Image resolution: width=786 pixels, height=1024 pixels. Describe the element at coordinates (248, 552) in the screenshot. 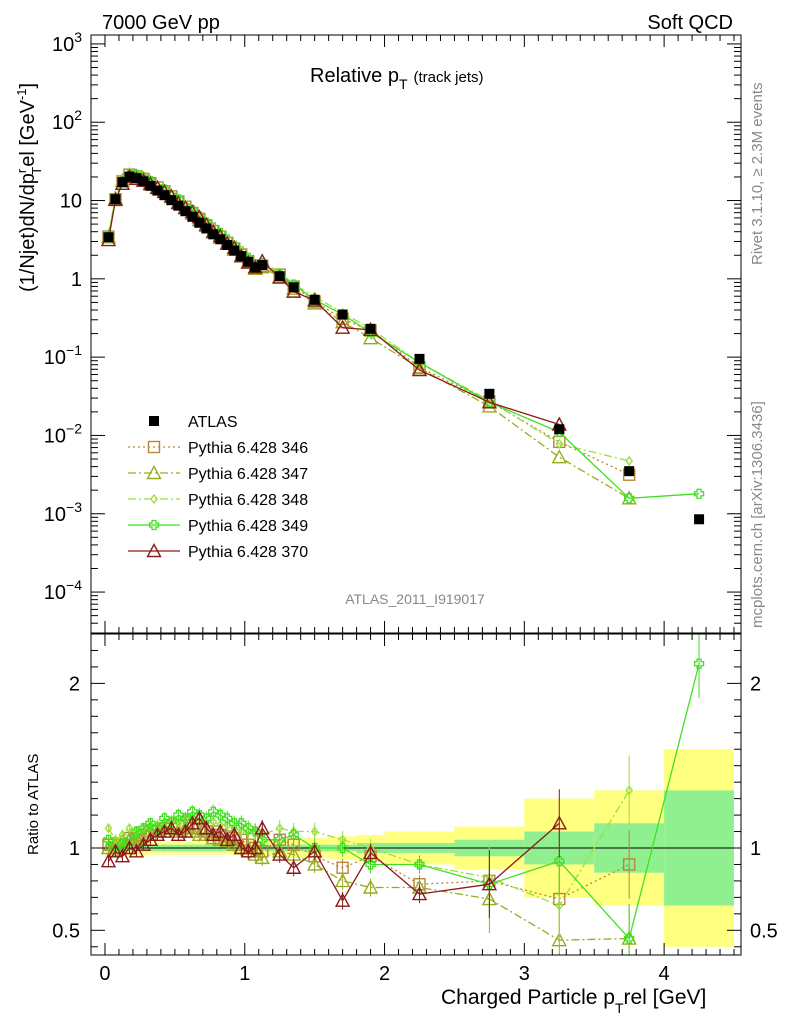

I see `legend-label: Pythia 6.428 370` at that location.